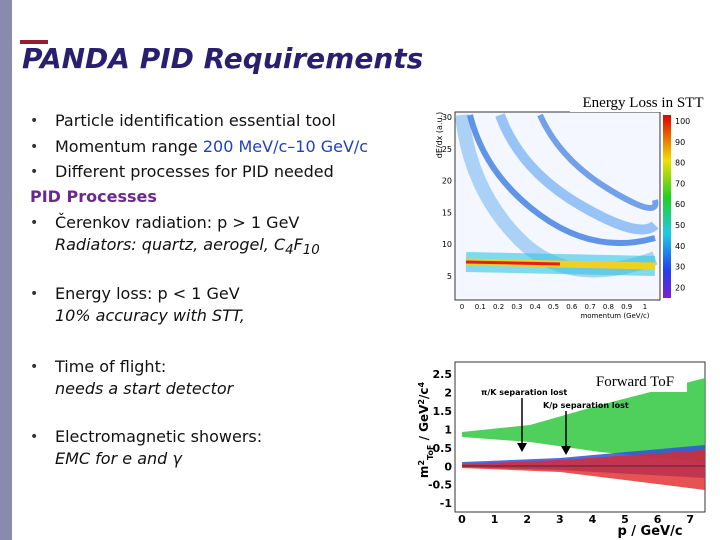 The width and height of the screenshot is (720, 540). What do you see at coordinates (680, 183) in the screenshot?
I see `colorbar-tick-label: 70` at bounding box center [680, 183].